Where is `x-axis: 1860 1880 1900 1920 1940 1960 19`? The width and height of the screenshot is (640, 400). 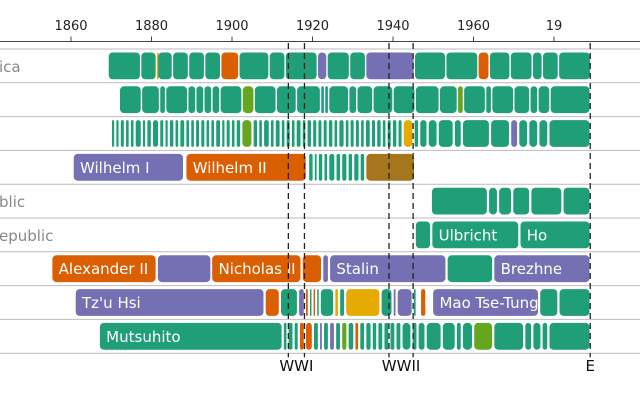 x-axis: 1860 1880 1900 1920 1940 1960 19 is located at coordinates (320, 30).